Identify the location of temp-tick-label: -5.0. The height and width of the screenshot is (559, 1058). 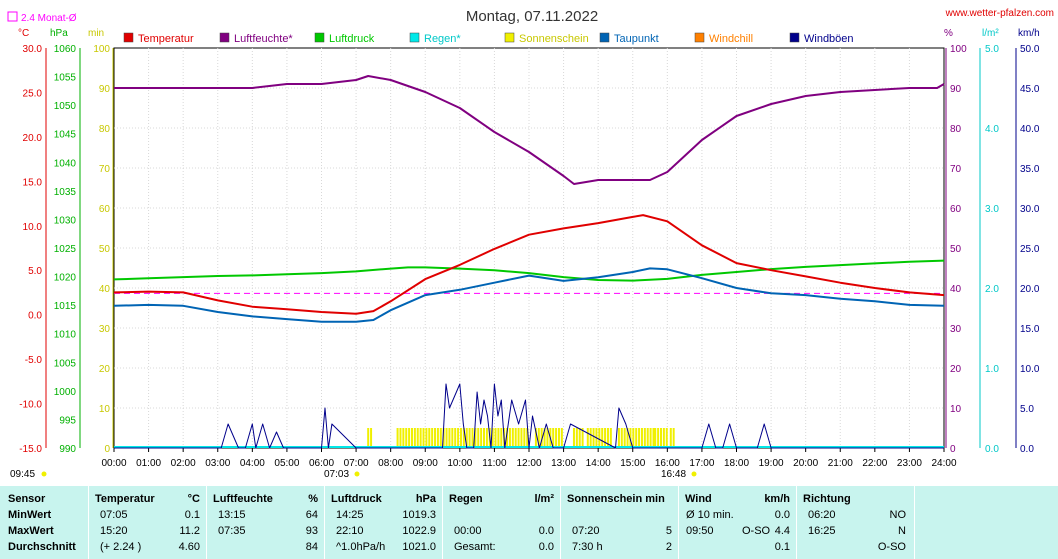
(34, 360).